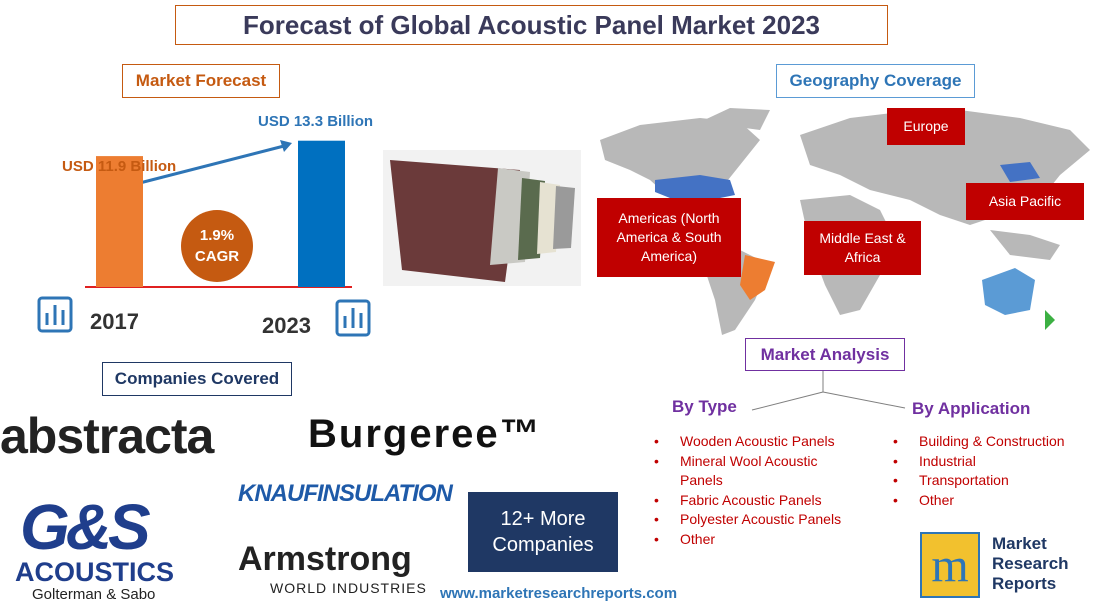 The image size is (1100, 608). What do you see at coordinates (1050, 320) in the screenshot?
I see `new-zealand` at bounding box center [1050, 320].